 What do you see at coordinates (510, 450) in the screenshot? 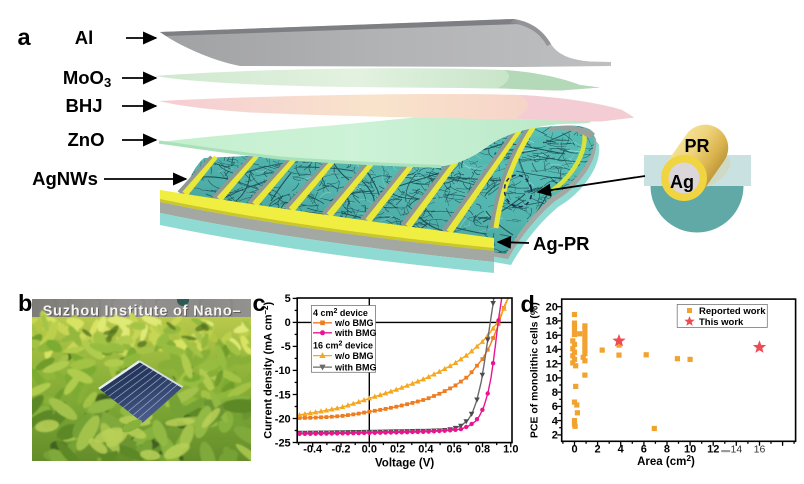
I see `svg-text: 1.0` at bounding box center [510, 450].